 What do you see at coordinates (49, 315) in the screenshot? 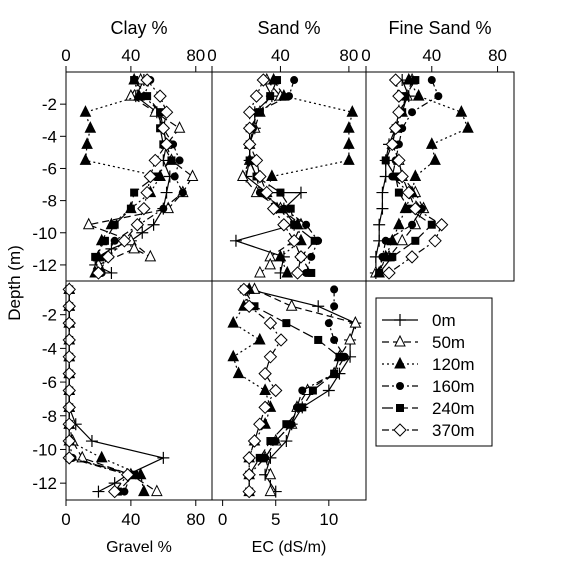
I see `y-tick-label: -2` at bounding box center [49, 315].